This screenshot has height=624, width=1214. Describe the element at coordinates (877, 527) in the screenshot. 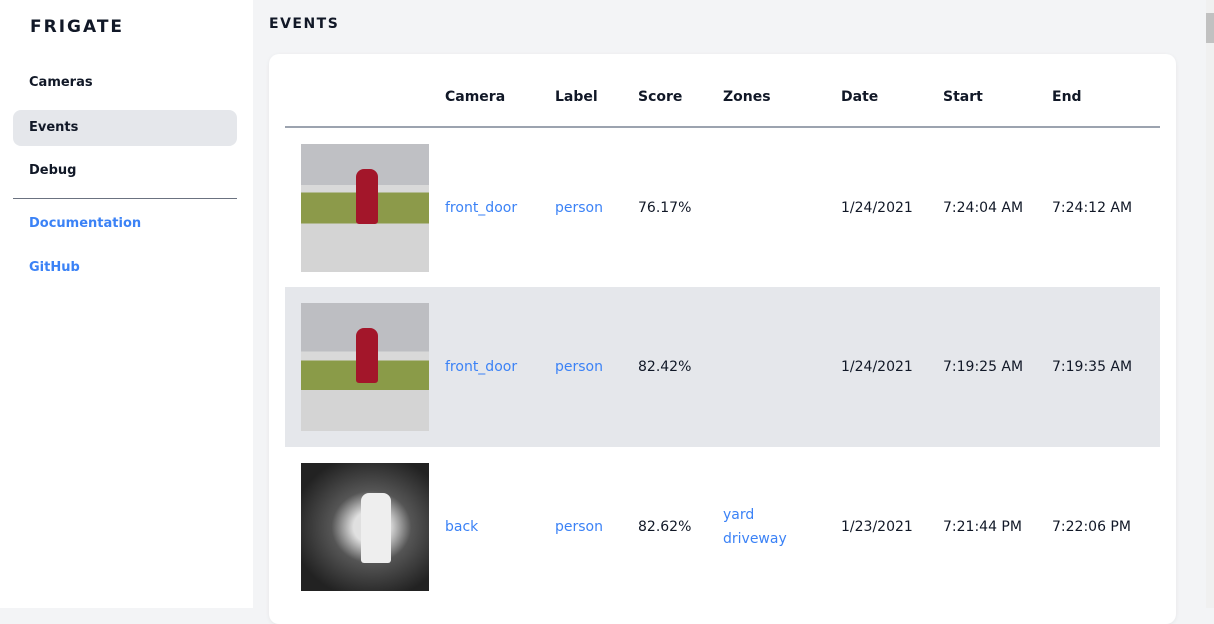

I see `date: 1/23/2021` at that location.